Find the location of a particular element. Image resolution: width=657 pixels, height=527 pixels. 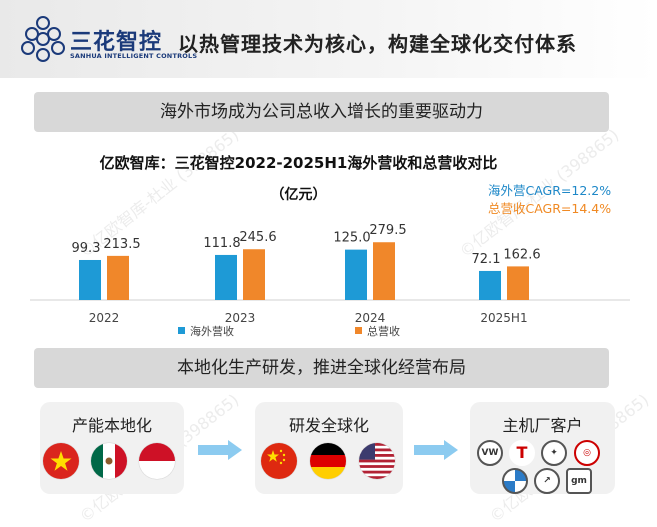

tesla-logo-icon: T is located at coordinates (522, 453).